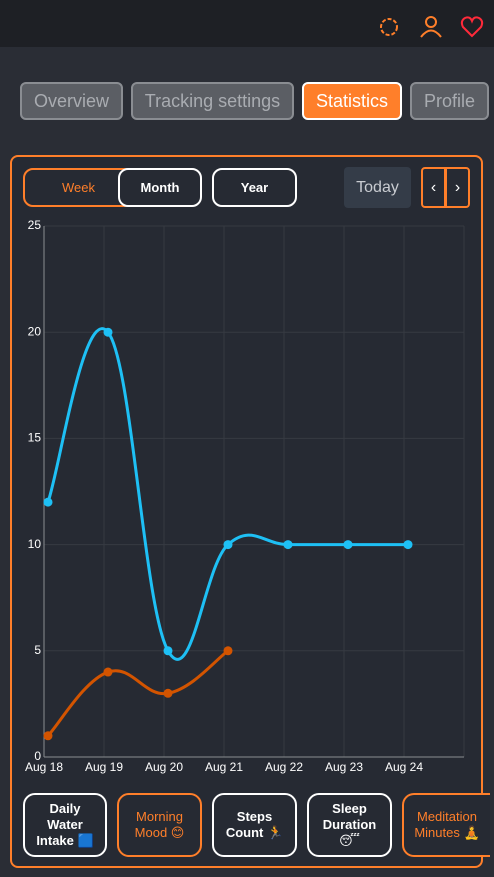 The height and width of the screenshot is (877, 494). What do you see at coordinates (78, 187) in the screenshot?
I see `period-button: Week` at bounding box center [78, 187].